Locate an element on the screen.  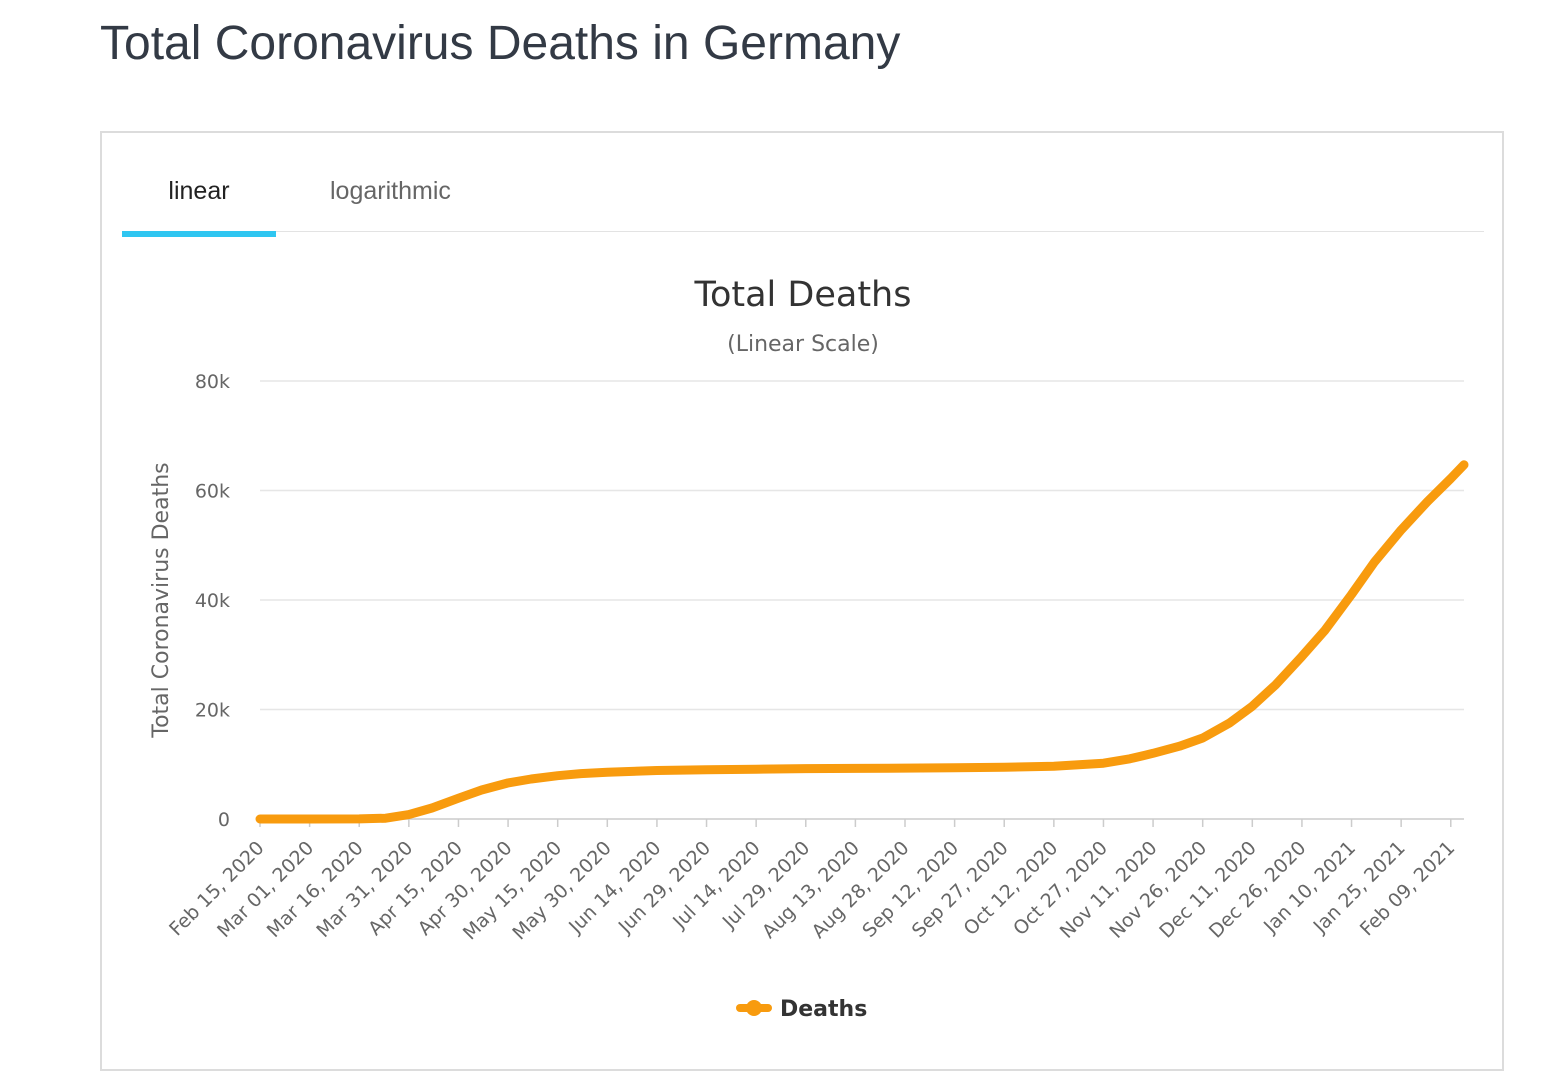
y-tick-label: 80k is located at coordinates (212, 382).